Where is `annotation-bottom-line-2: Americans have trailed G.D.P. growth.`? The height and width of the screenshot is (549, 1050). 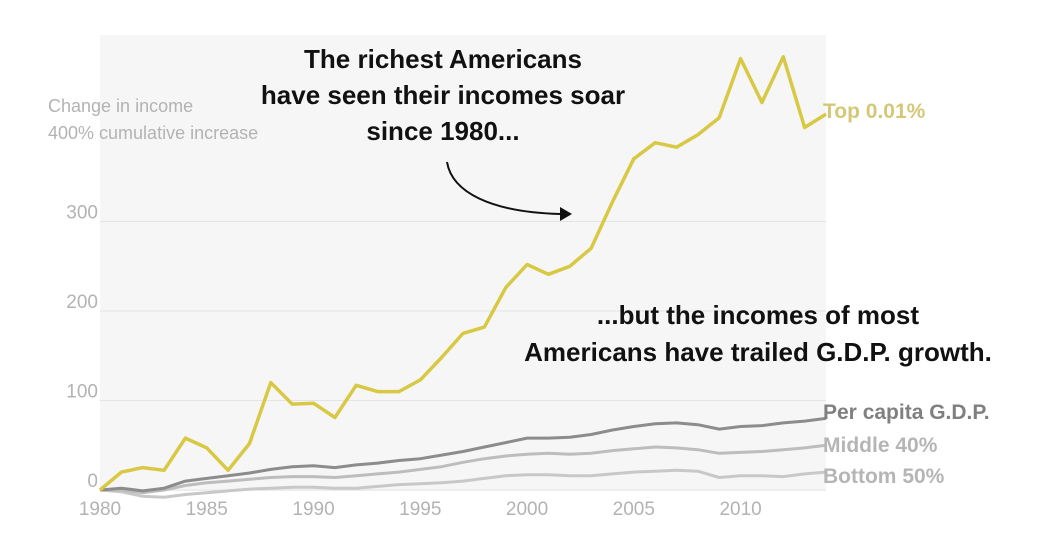
annotation-bottom-line-2: Americans have trailed G.D.P. growth. is located at coordinates (758, 352).